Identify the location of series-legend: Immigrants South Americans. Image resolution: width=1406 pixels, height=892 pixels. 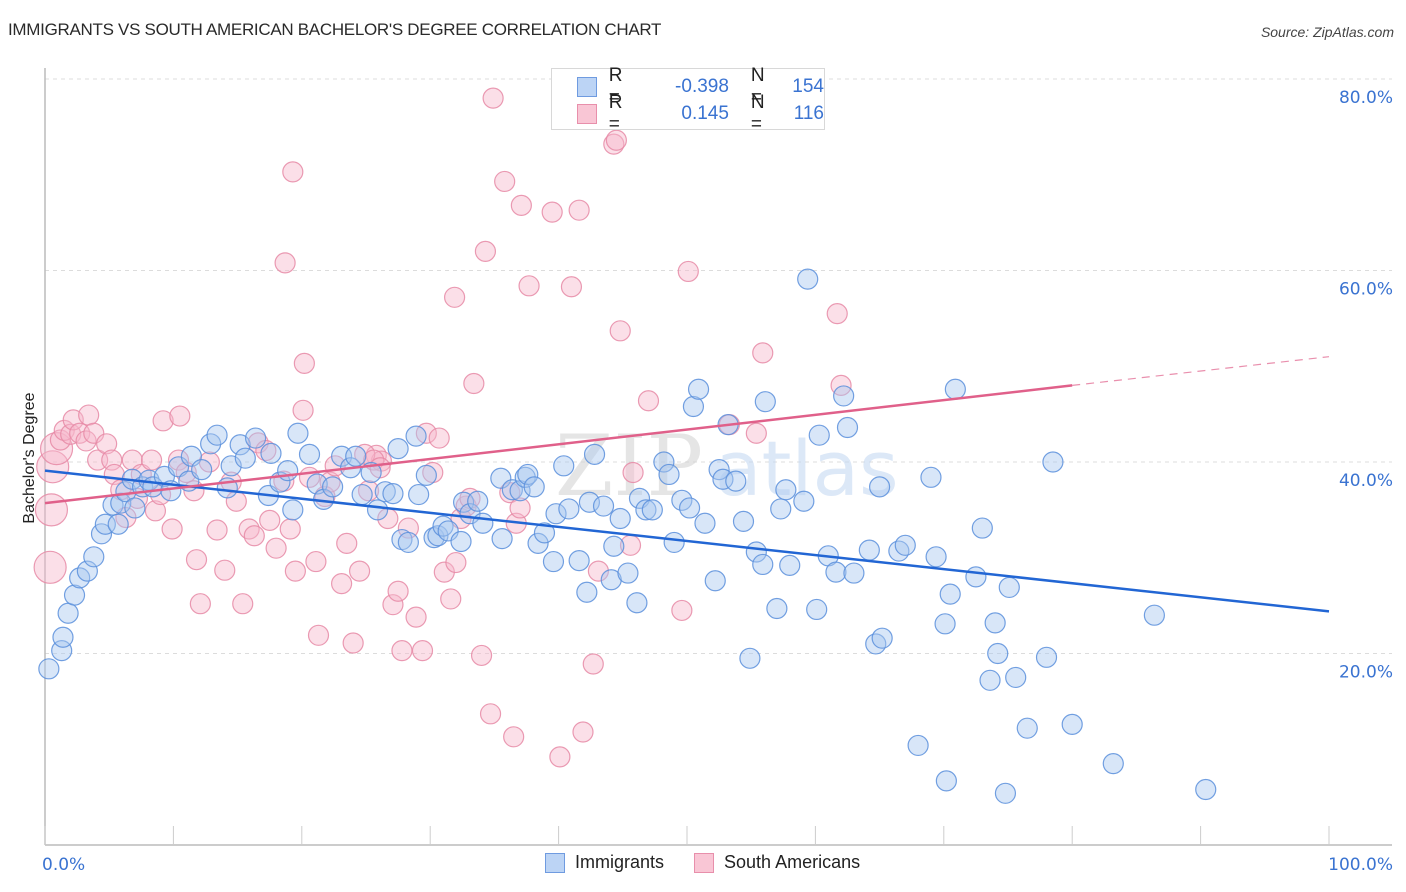
(717, 862).